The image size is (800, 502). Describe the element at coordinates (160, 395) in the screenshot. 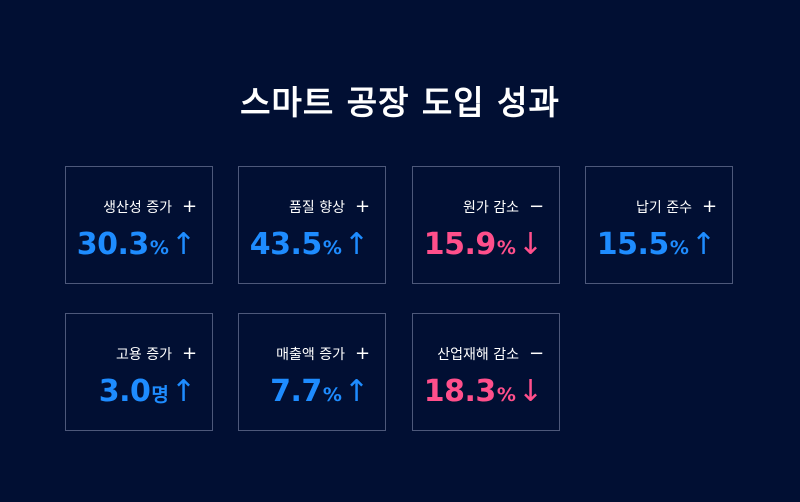

I see `metric-unit: 명` at that location.